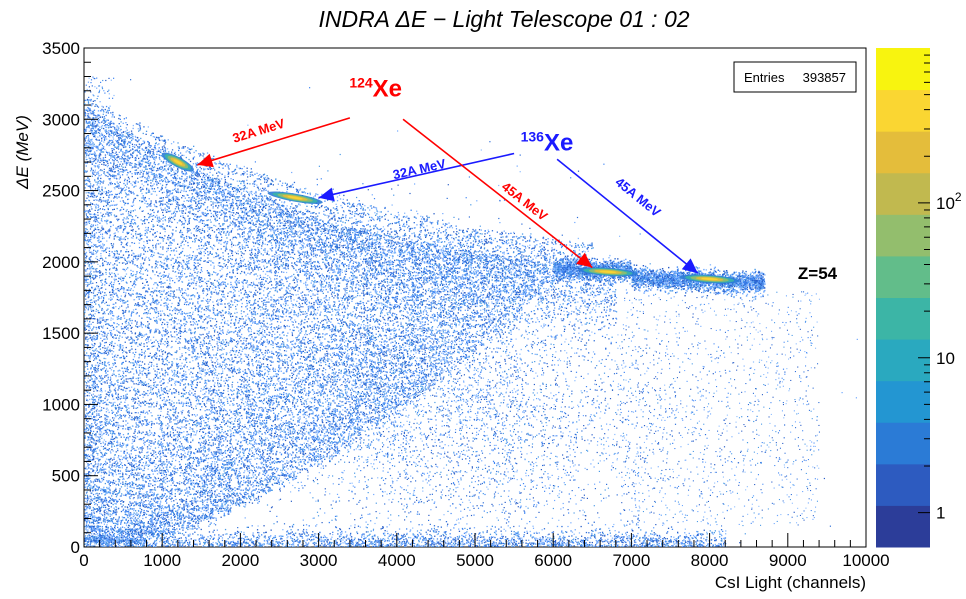 Image resolution: width=966 pixels, height=599 pixels. What do you see at coordinates (61, 262) in the screenshot?
I see `y-tick-label: 2000` at bounding box center [61, 262].